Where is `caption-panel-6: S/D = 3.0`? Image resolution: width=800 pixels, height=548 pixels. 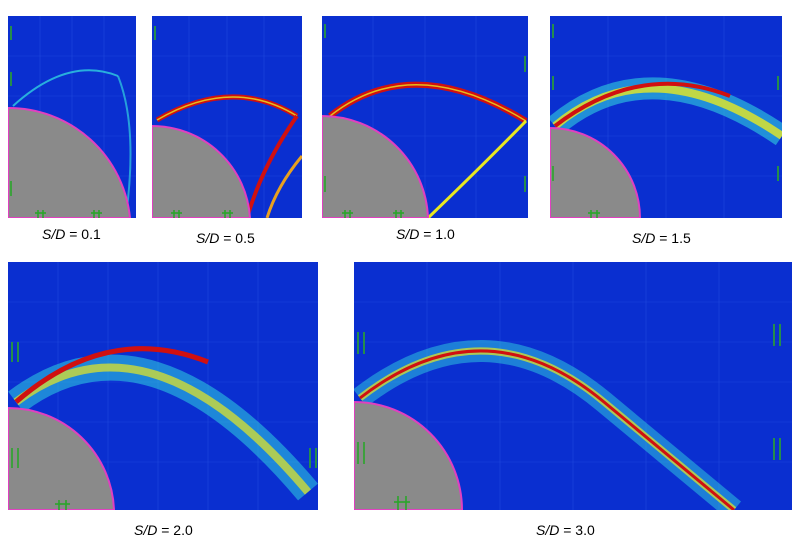 caption-panel-6: S/D = 3.0 is located at coordinates (565, 530).